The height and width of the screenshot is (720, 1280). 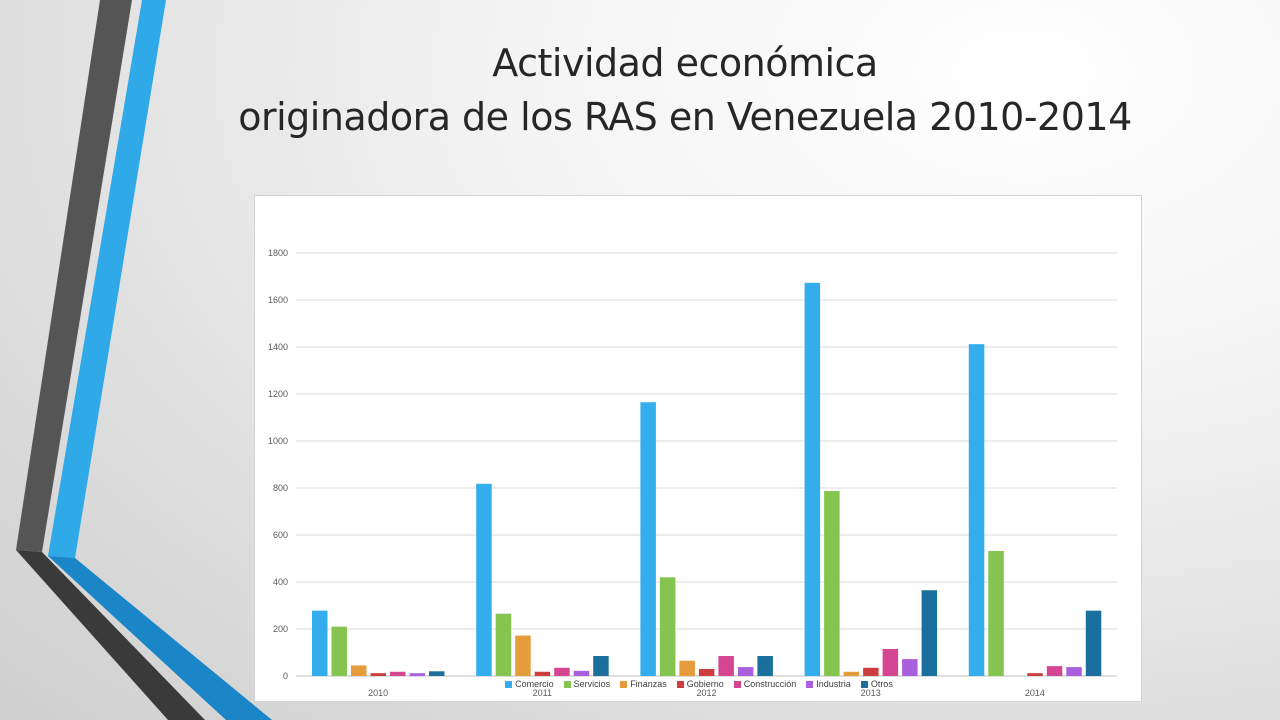 I want to click on decor-stripe-blue-dark, so click(x=160, y=638).